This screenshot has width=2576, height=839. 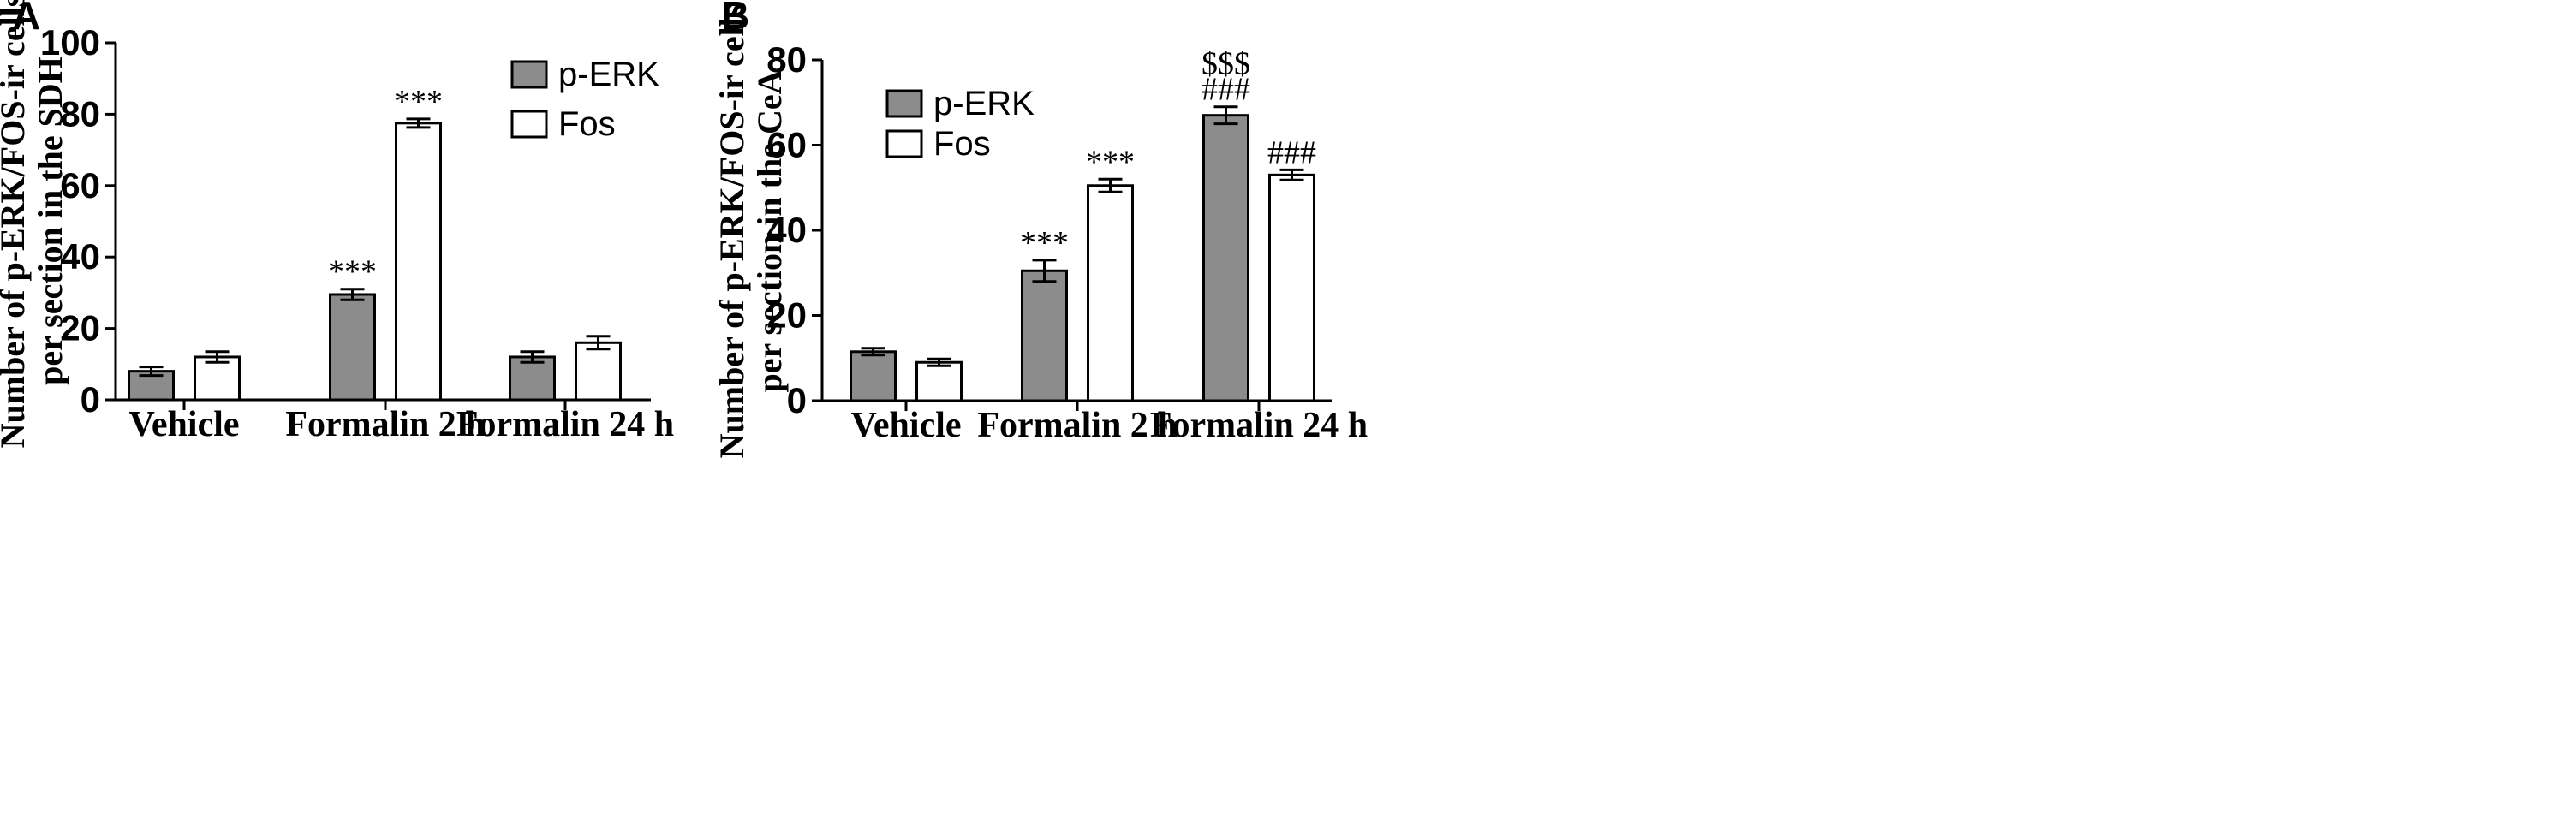 What do you see at coordinates (735, 19) in the screenshot?
I see `panel-label: B` at bounding box center [735, 19].